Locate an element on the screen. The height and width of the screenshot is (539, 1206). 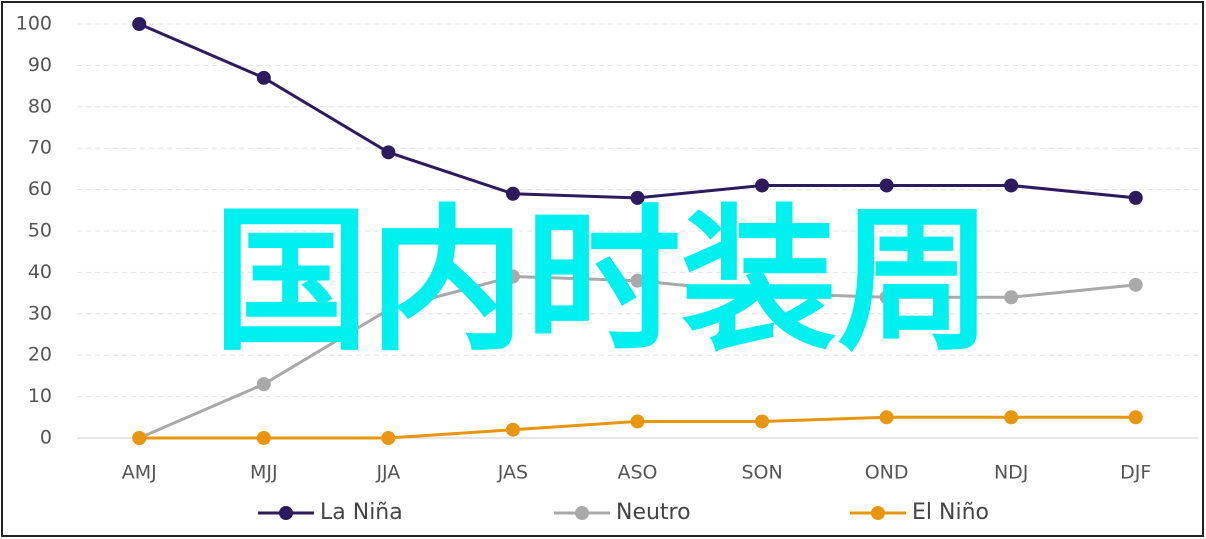
y-tick-label: 40 is located at coordinates (40, 272).